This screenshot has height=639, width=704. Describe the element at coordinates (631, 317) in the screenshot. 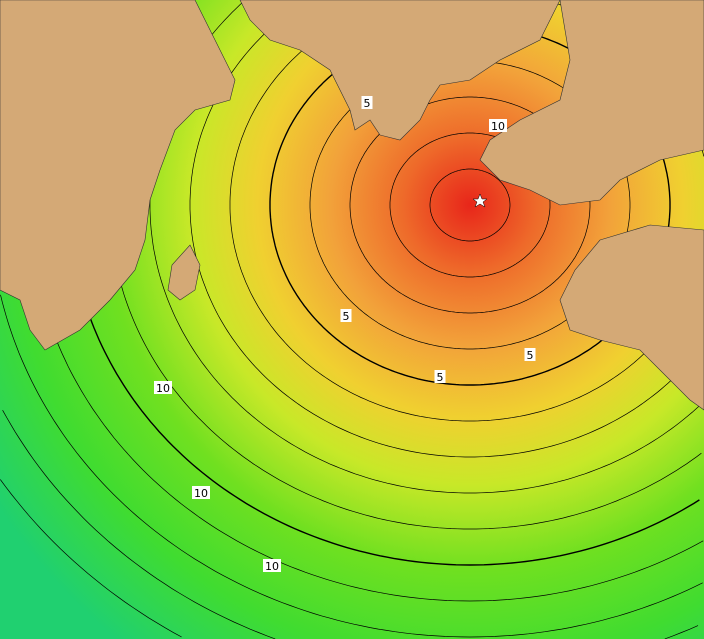

I see `australia` at that location.